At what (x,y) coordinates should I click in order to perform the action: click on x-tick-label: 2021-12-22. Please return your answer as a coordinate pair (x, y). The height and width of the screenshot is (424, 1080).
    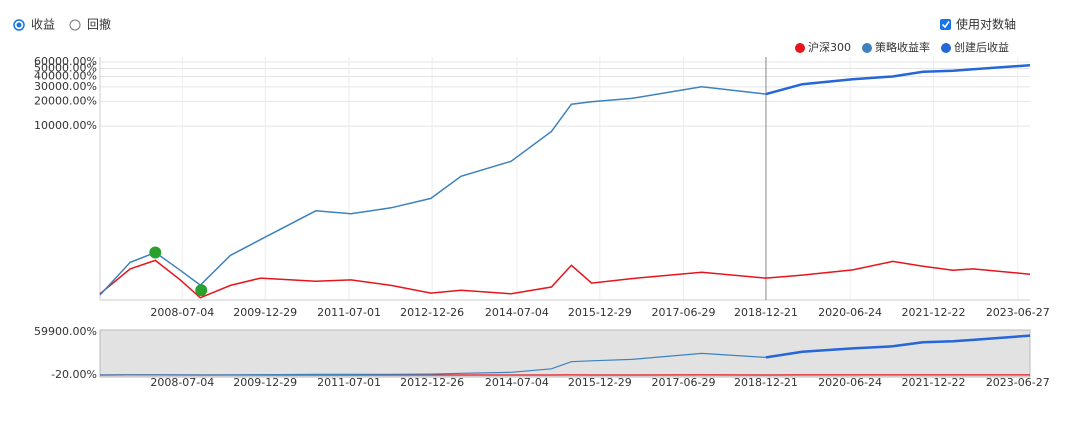
    Looking at the image, I should click on (934, 312).